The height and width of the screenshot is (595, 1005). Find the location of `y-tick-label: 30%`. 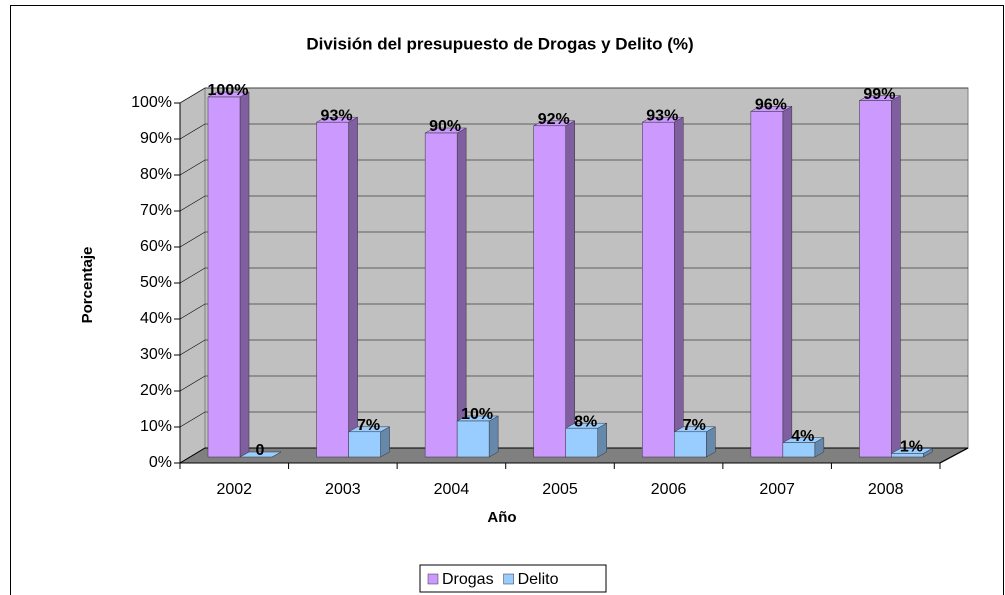

y-tick-label: 30% is located at coordinates (156, 354).